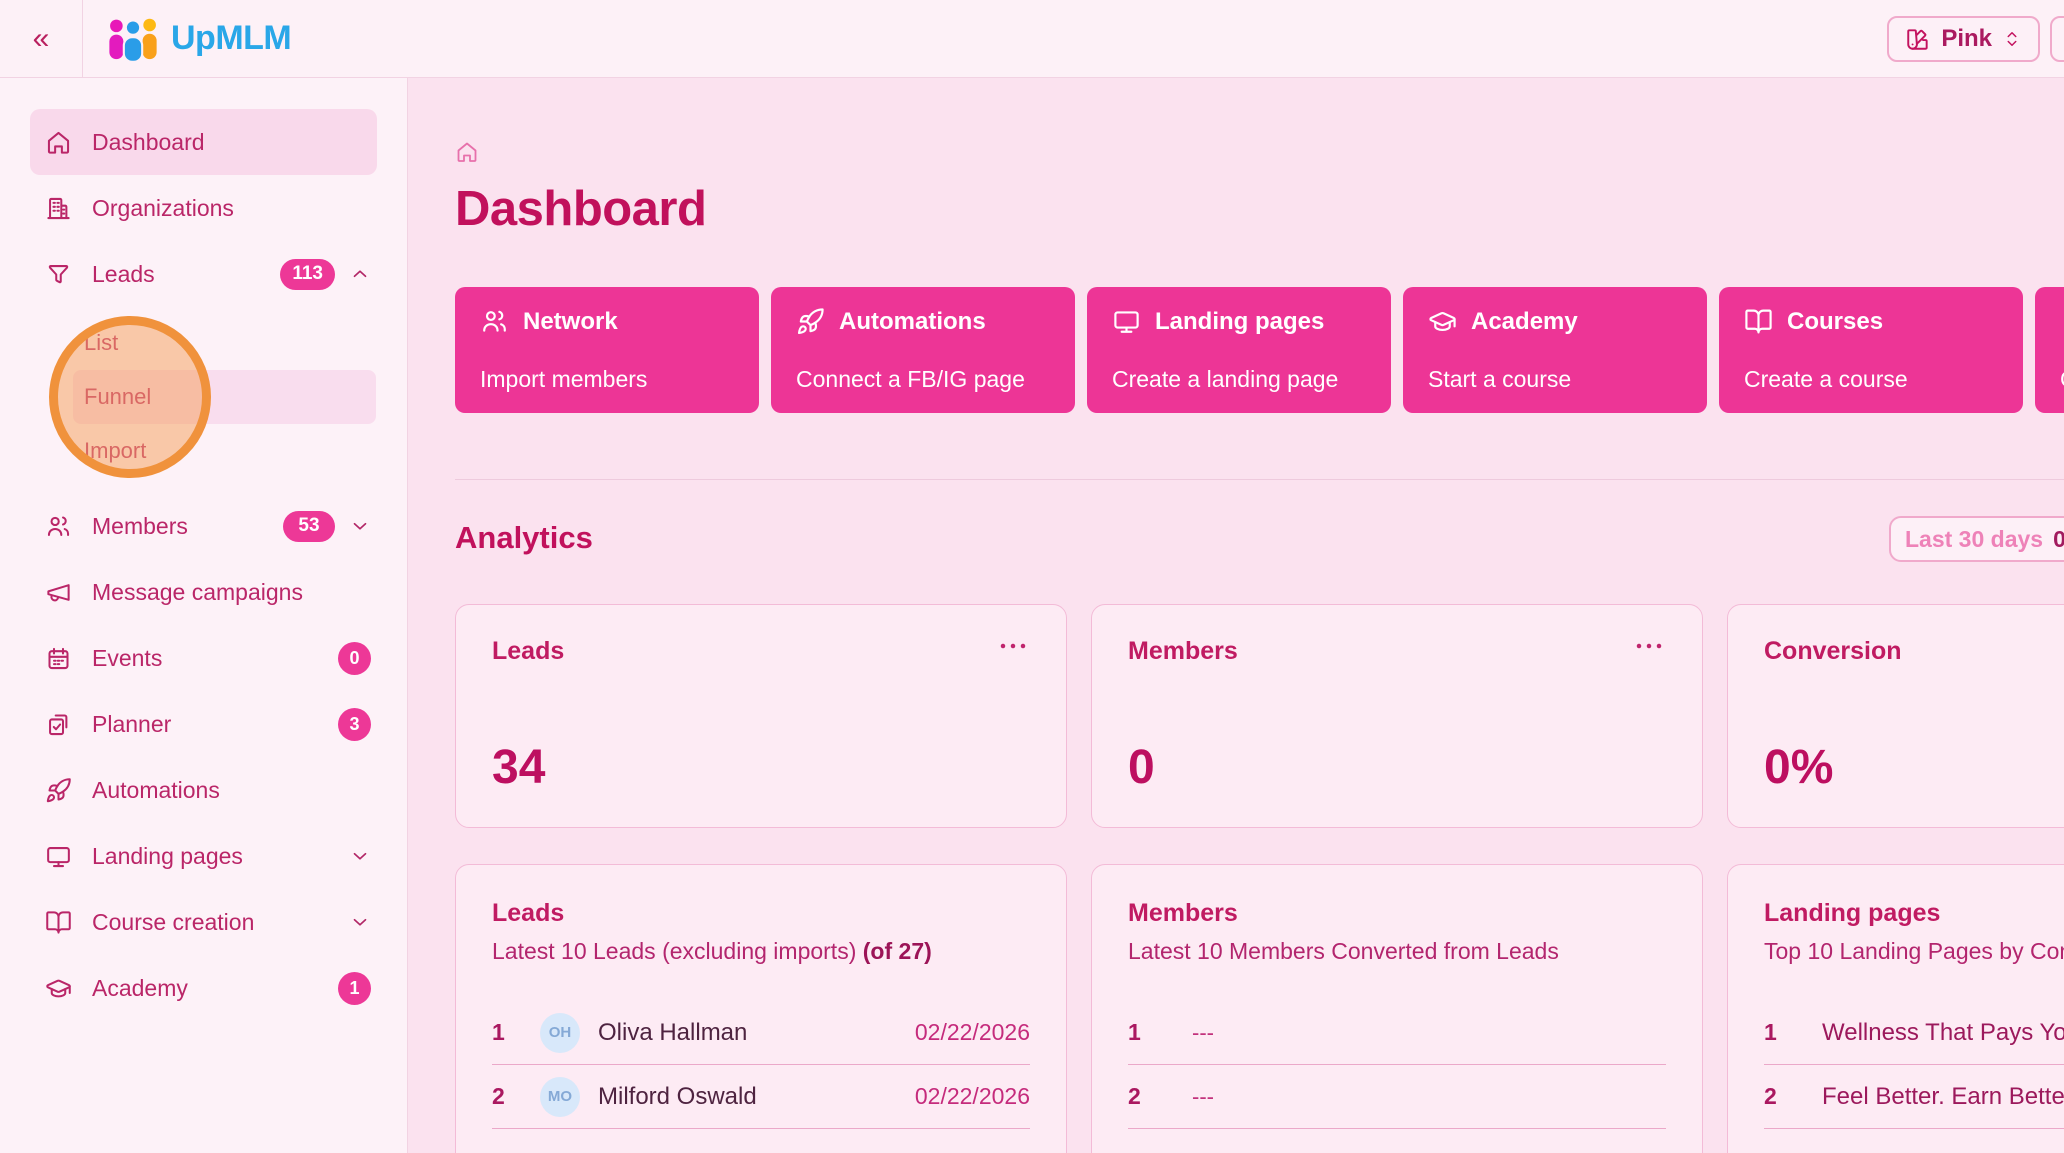 Image resolution: width=2064 pixels, height=1153 pixels. Describe the element at coordinates (132, 723) in the screenshot. I see `sidebar-item-label: Planner` at that location.